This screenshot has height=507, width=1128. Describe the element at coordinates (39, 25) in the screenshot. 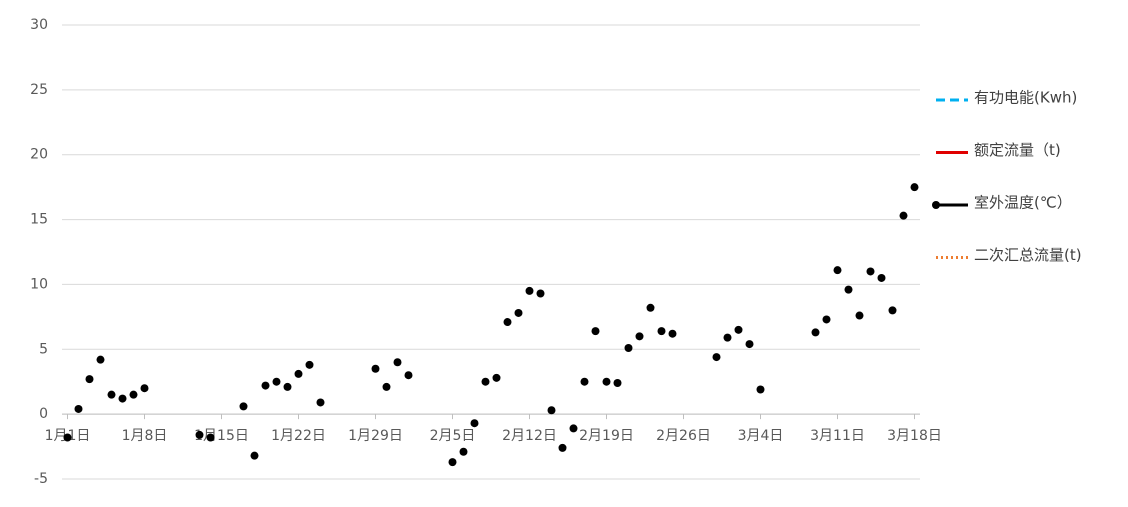

I see `y-tick-label: 30` at that location.